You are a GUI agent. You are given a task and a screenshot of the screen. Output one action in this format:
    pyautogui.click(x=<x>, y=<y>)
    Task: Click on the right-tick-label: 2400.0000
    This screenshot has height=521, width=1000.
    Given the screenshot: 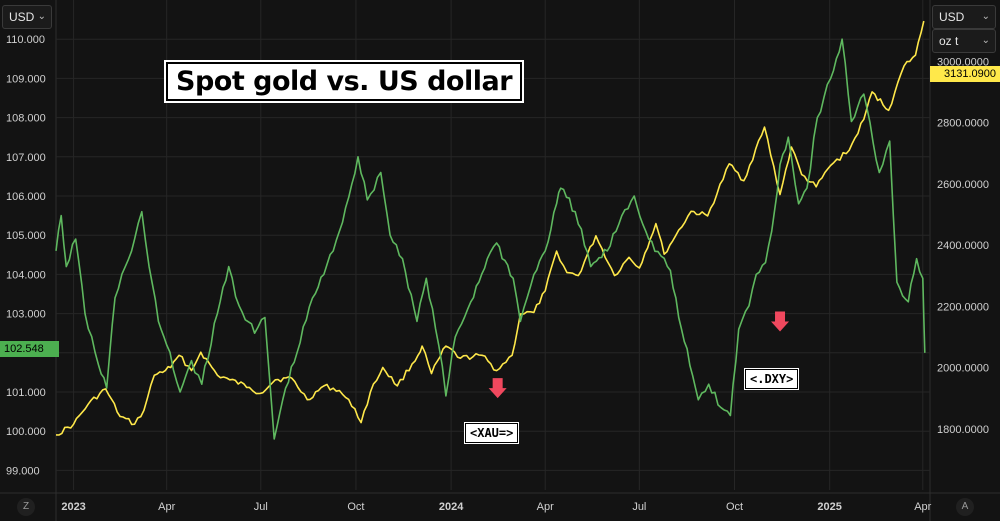 What is the action you would take?
    pyautogui.click(x=963, y=246)
    